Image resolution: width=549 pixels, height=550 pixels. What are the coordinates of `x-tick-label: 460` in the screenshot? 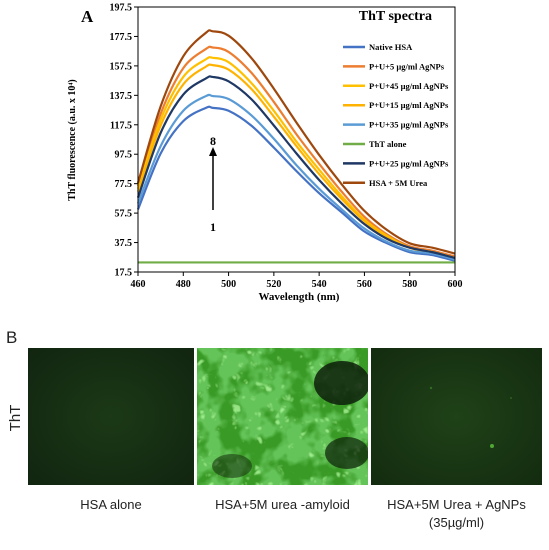 It's located at (138, 284).